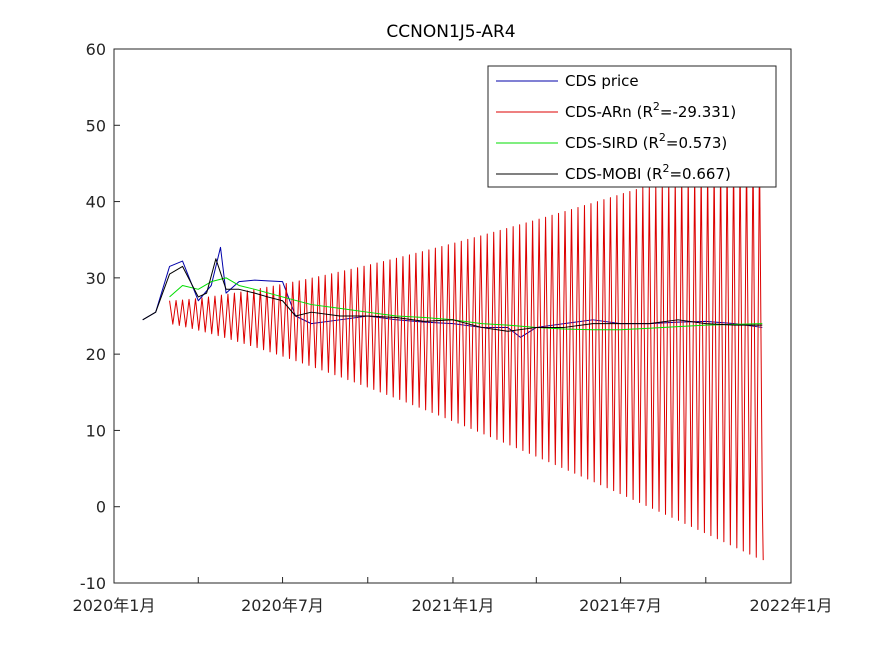 This screenshot has width=875, height=656. I want to click on chart-title: CCNON1J5-AR4, so click(450, 32).